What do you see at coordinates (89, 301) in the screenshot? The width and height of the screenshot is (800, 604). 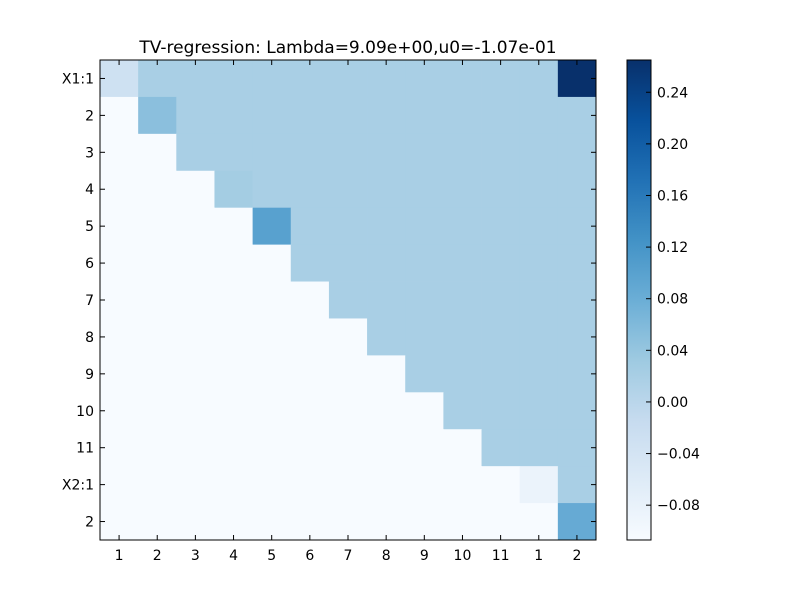 I see `y-tick-label: 7` at bounding box center [89, 301].